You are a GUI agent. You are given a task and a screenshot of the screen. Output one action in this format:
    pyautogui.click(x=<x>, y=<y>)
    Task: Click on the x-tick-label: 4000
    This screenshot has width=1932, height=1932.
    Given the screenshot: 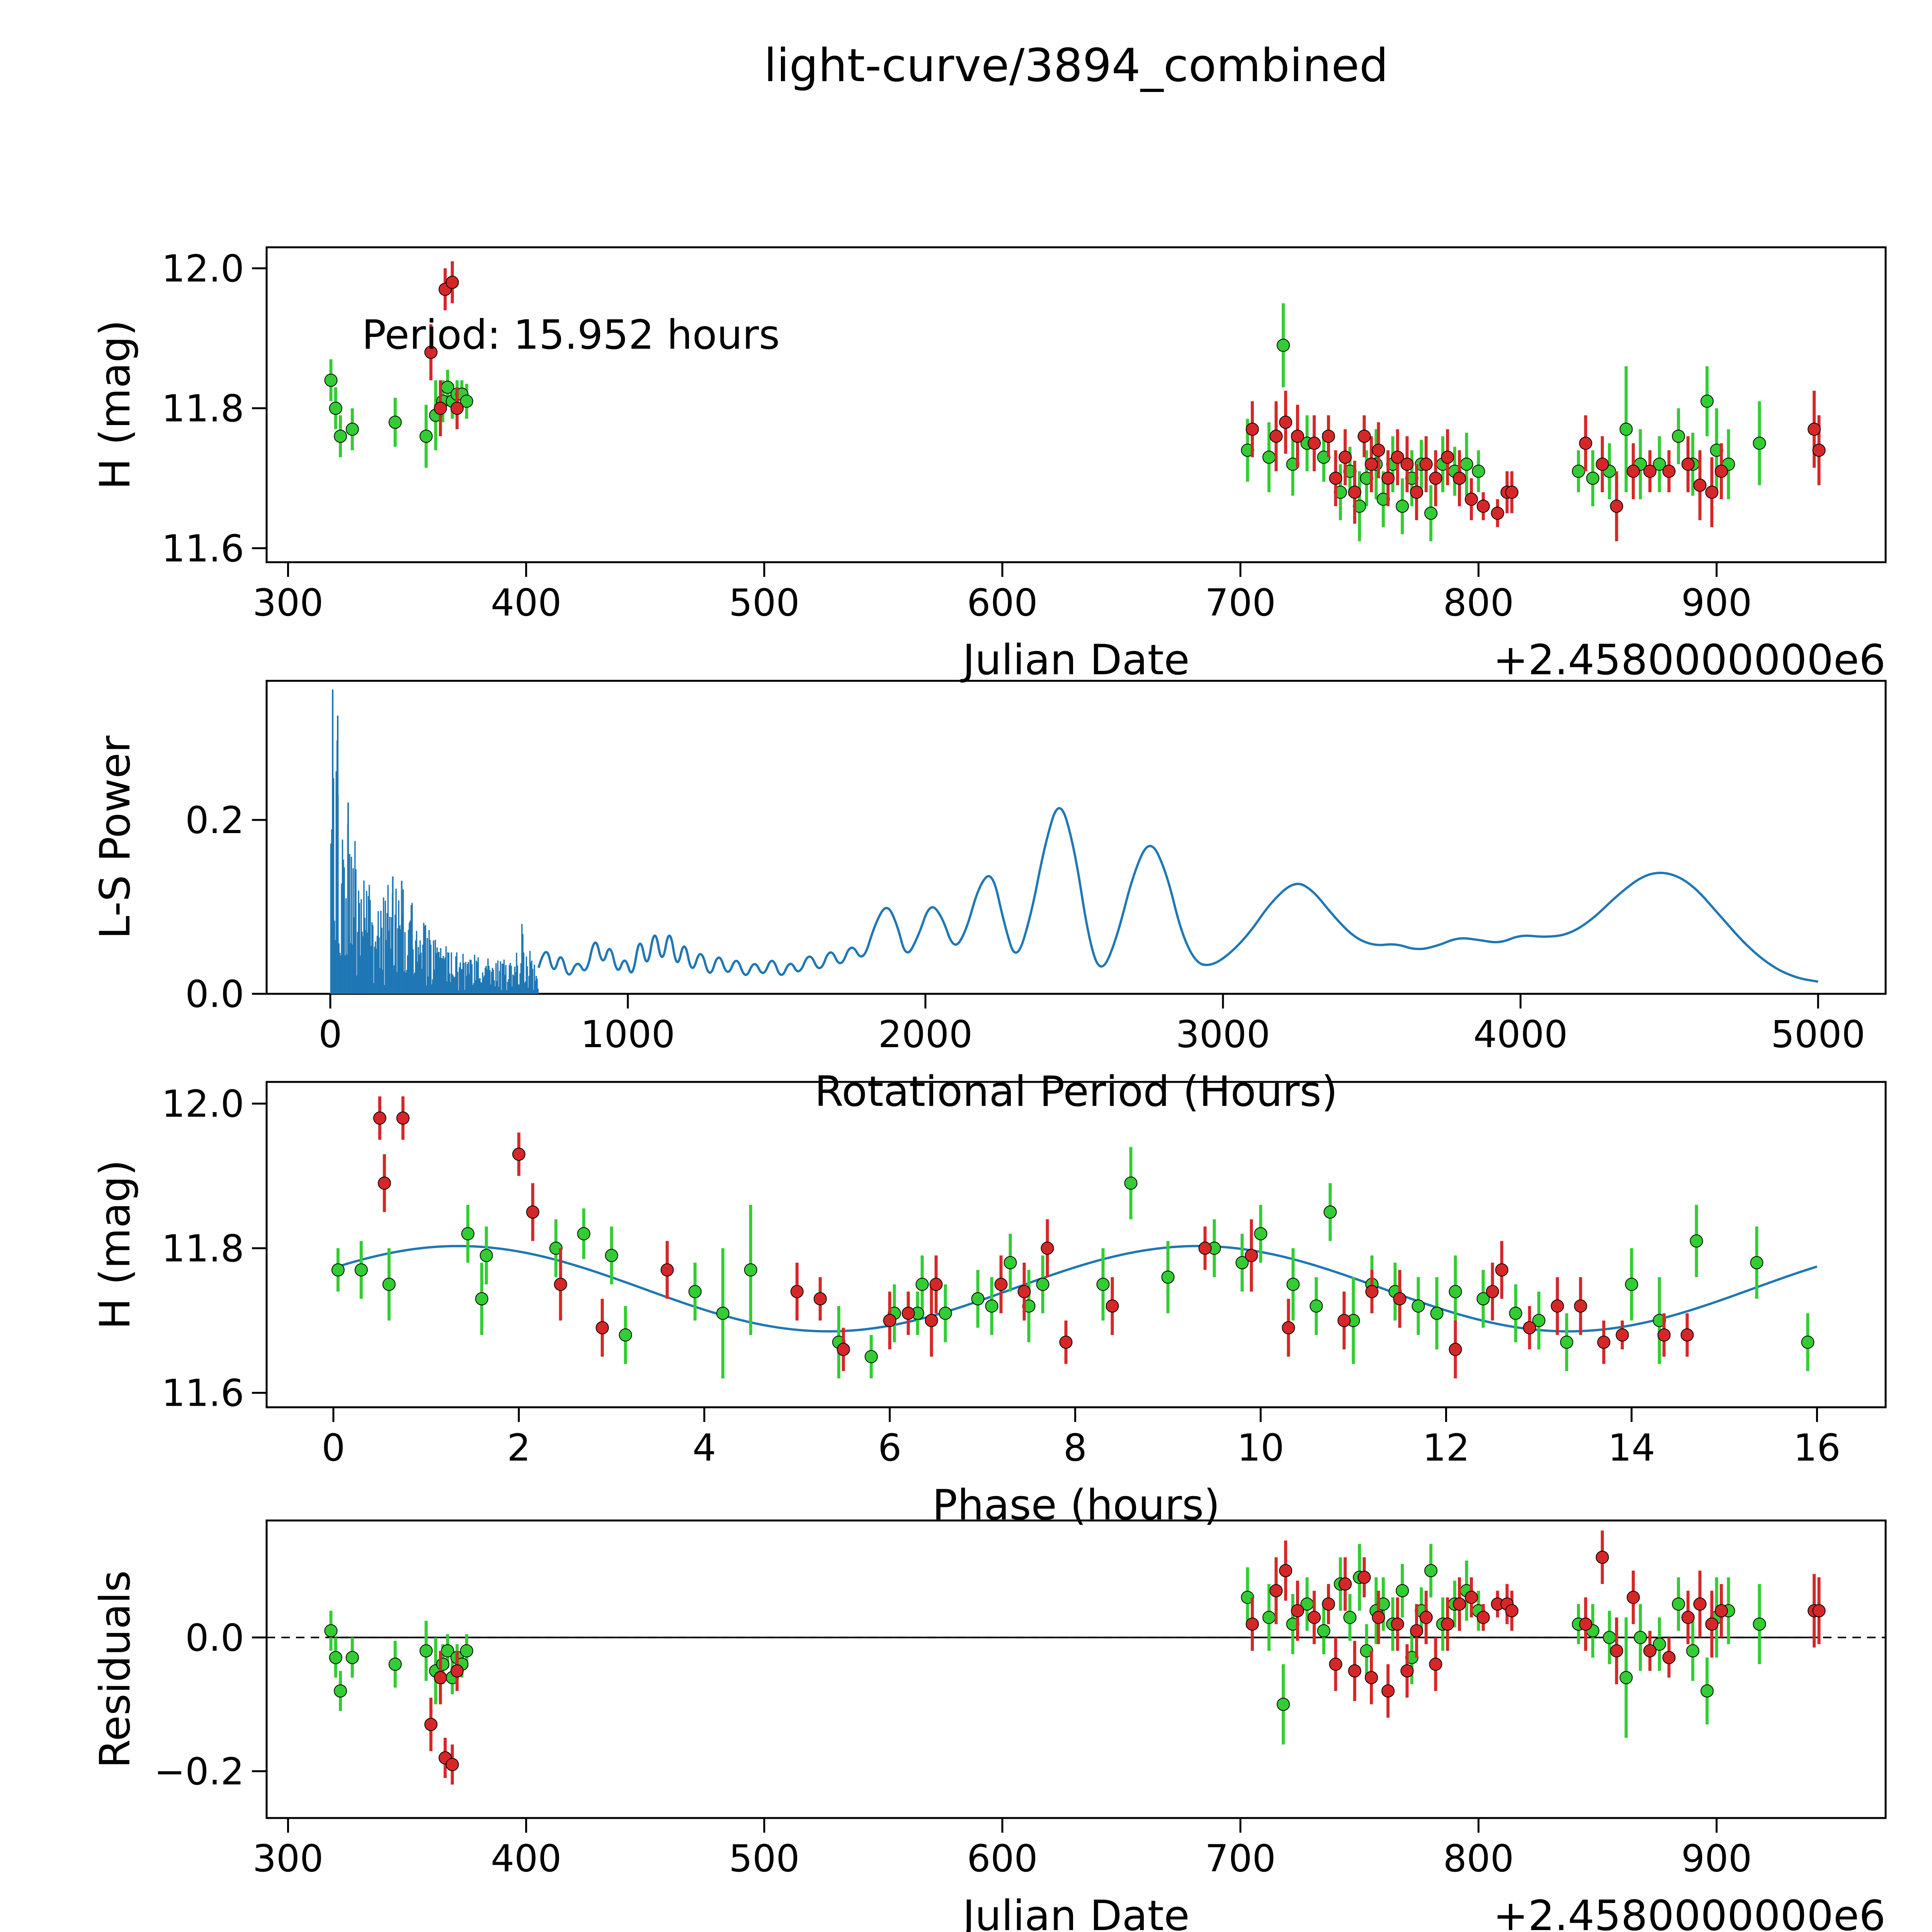 What is the action you would take?
    pyautogui.click(x=1520, y=1035)
    